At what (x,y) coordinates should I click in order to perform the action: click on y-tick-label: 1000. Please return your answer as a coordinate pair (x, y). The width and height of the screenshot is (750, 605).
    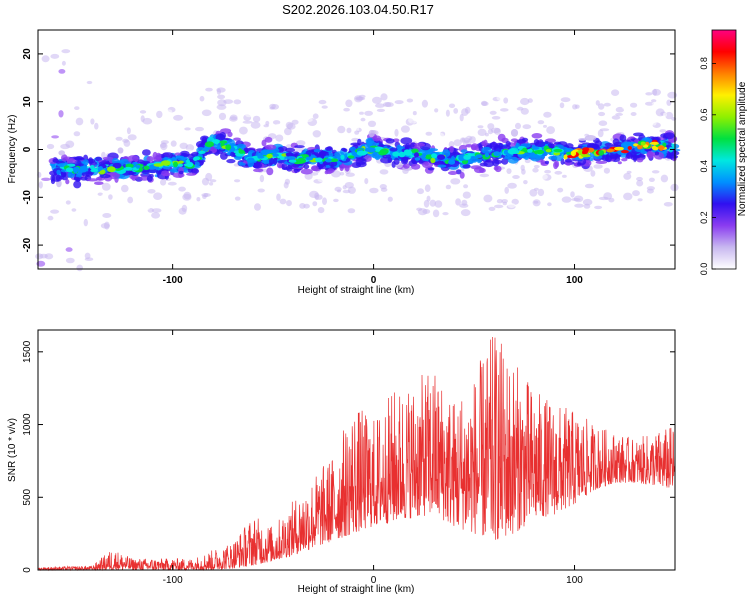
    Looking at the image, I should click on (27, 424).